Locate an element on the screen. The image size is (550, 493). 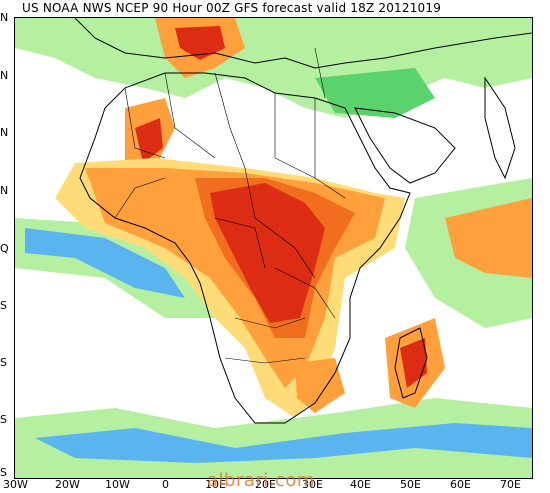
lon-label: 40E is located at coordinates (360, 484).